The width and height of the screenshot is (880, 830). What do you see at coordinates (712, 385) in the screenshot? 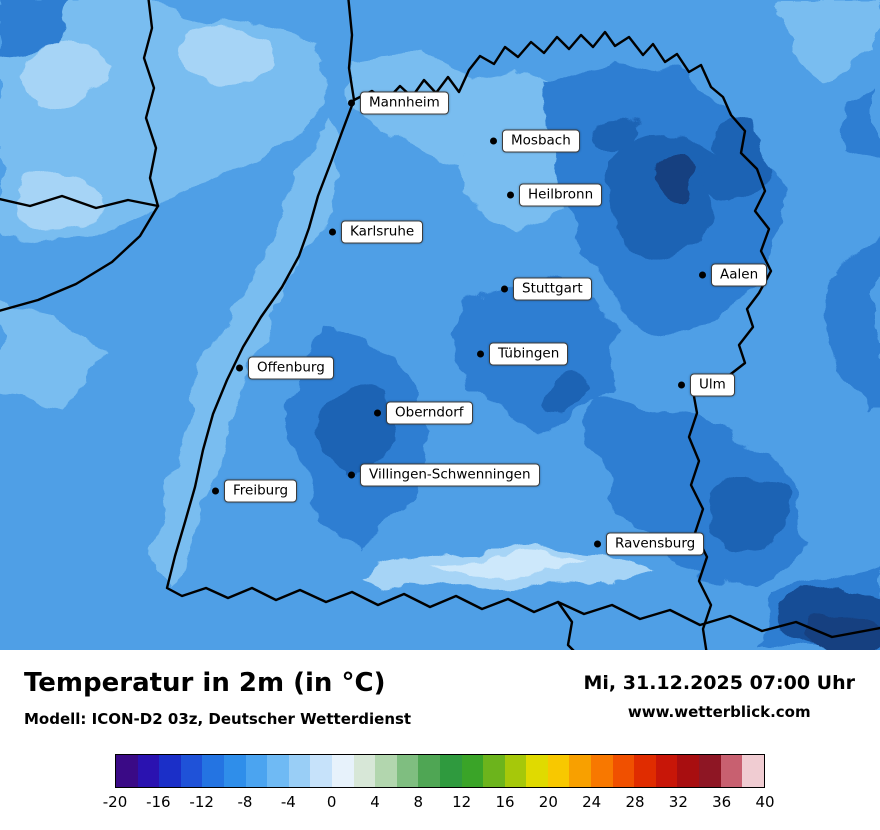
I see `city-label: Ulm` at bounding box center [712, 385].